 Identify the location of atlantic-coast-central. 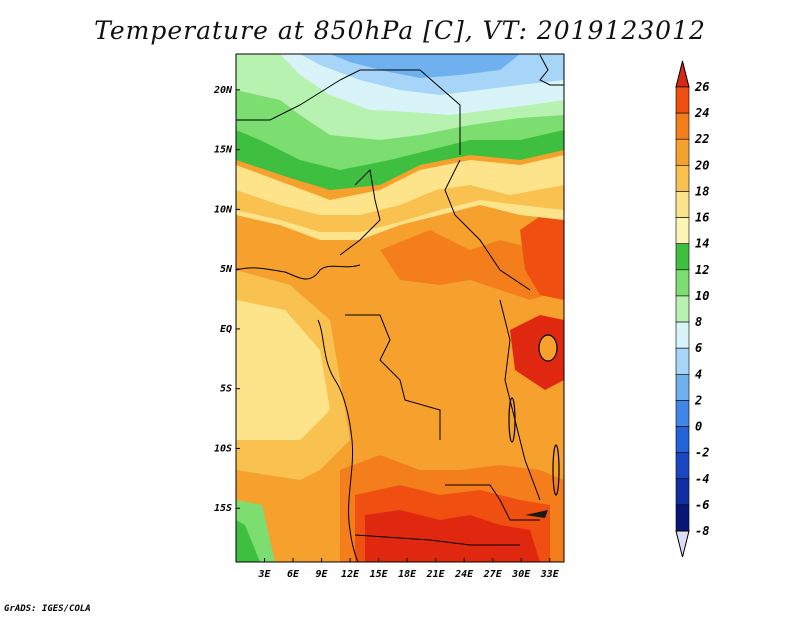
(338, 440).